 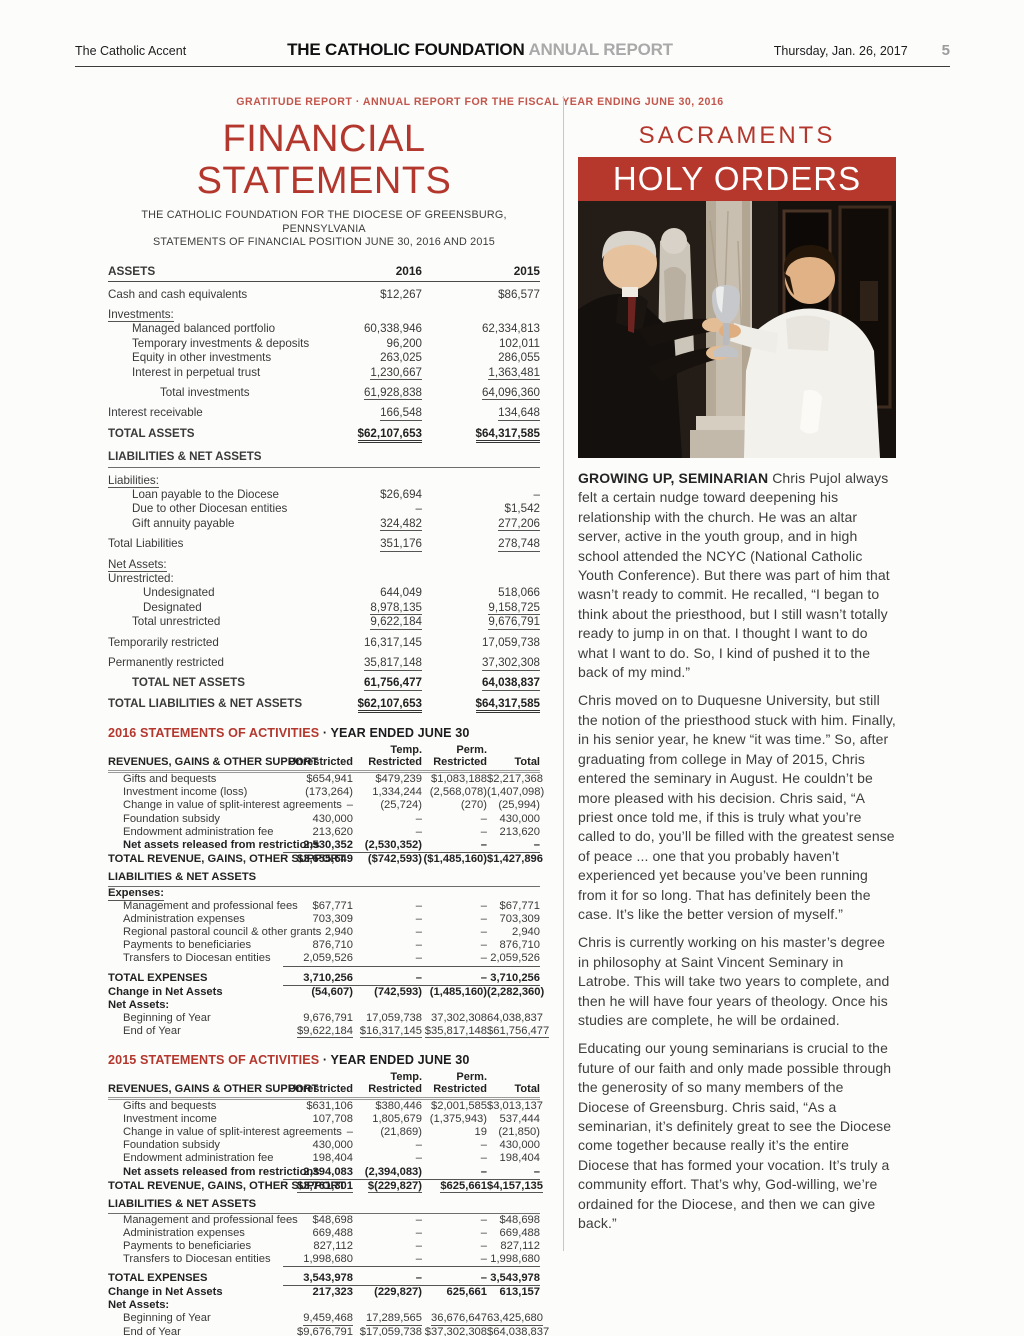 I want to click on table-header-row: ASSETS 2016 2015, so click(x=324, y=273).